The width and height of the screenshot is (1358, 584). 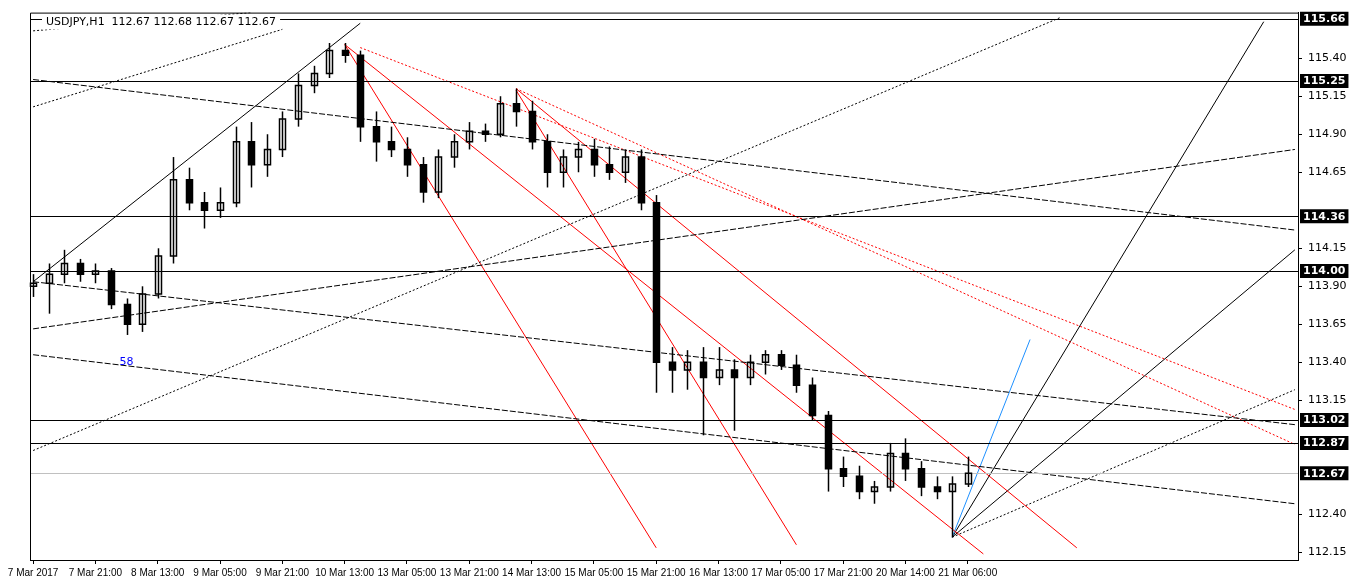 I want to click on y-tick-label: 113.40, so click(x=1327, y=362).